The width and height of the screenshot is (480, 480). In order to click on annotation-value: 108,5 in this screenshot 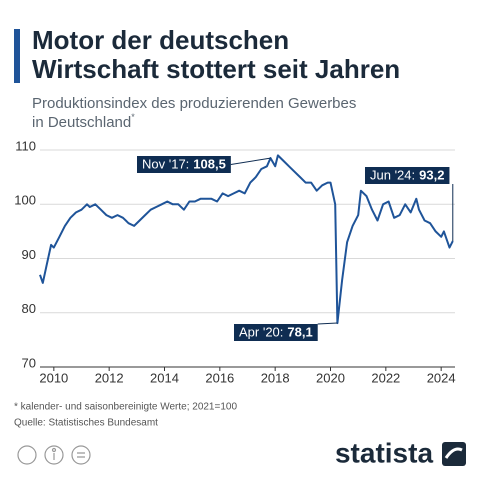, I will do `click(209, 164)`.